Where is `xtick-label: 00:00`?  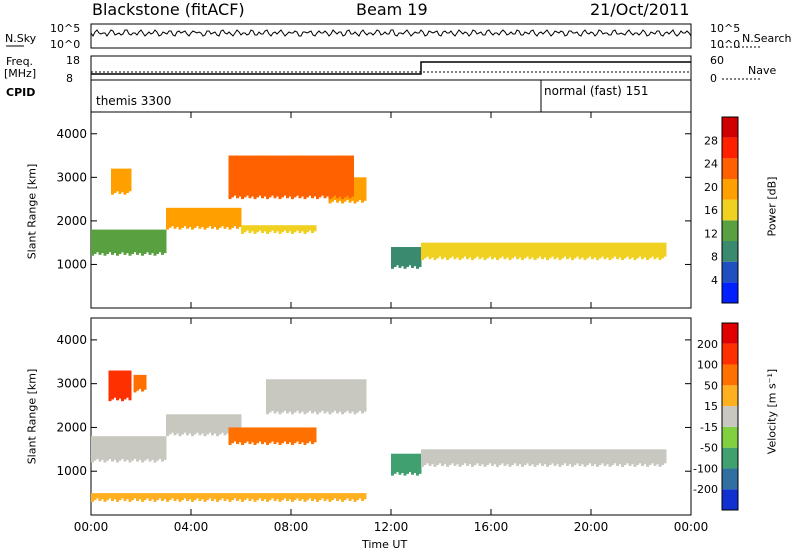
xtick-label: 00:00 is located at coordinates (91, 527).